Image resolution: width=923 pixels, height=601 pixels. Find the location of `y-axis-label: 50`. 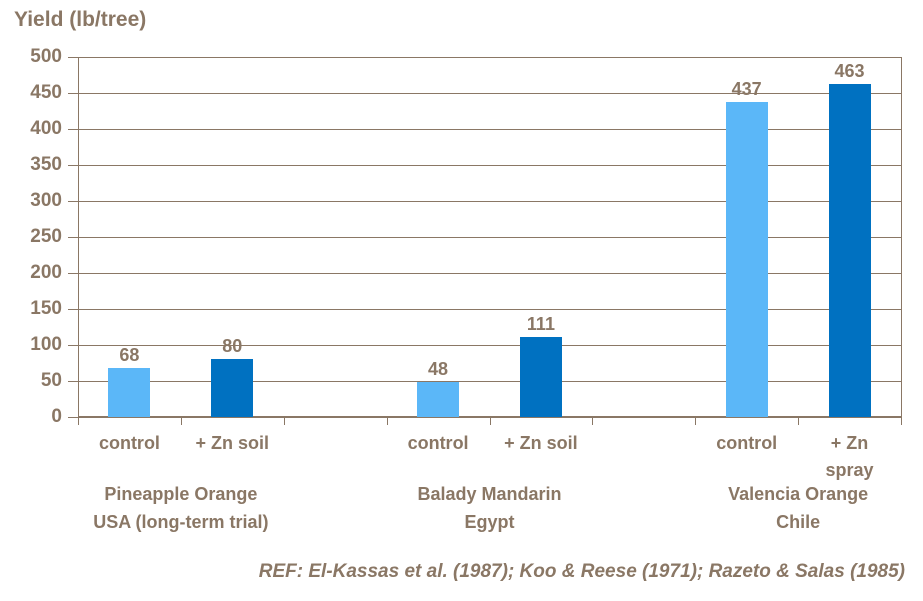

y-axis-label: 50 is located at coordinates (51, 380).